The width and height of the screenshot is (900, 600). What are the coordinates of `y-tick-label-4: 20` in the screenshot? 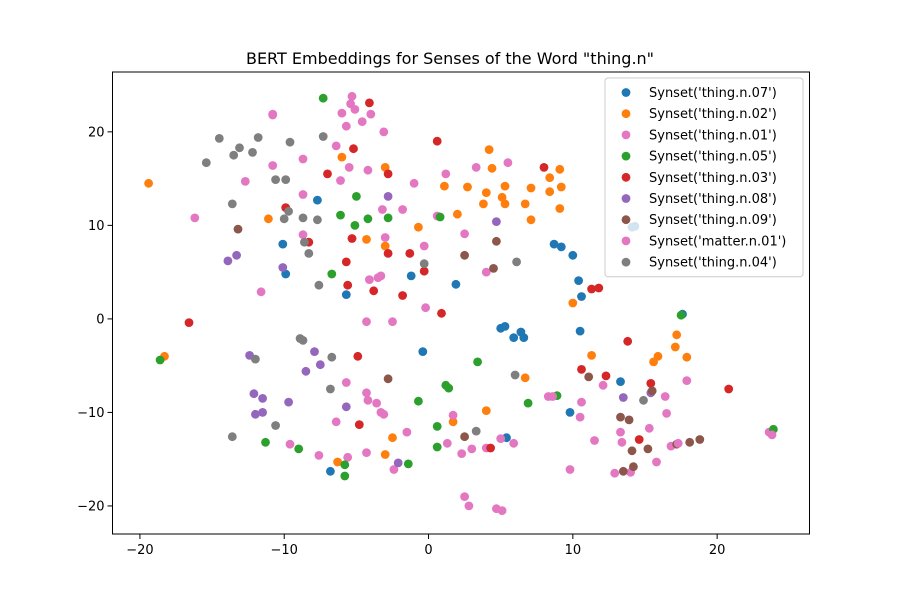 It's located at (96, 132).